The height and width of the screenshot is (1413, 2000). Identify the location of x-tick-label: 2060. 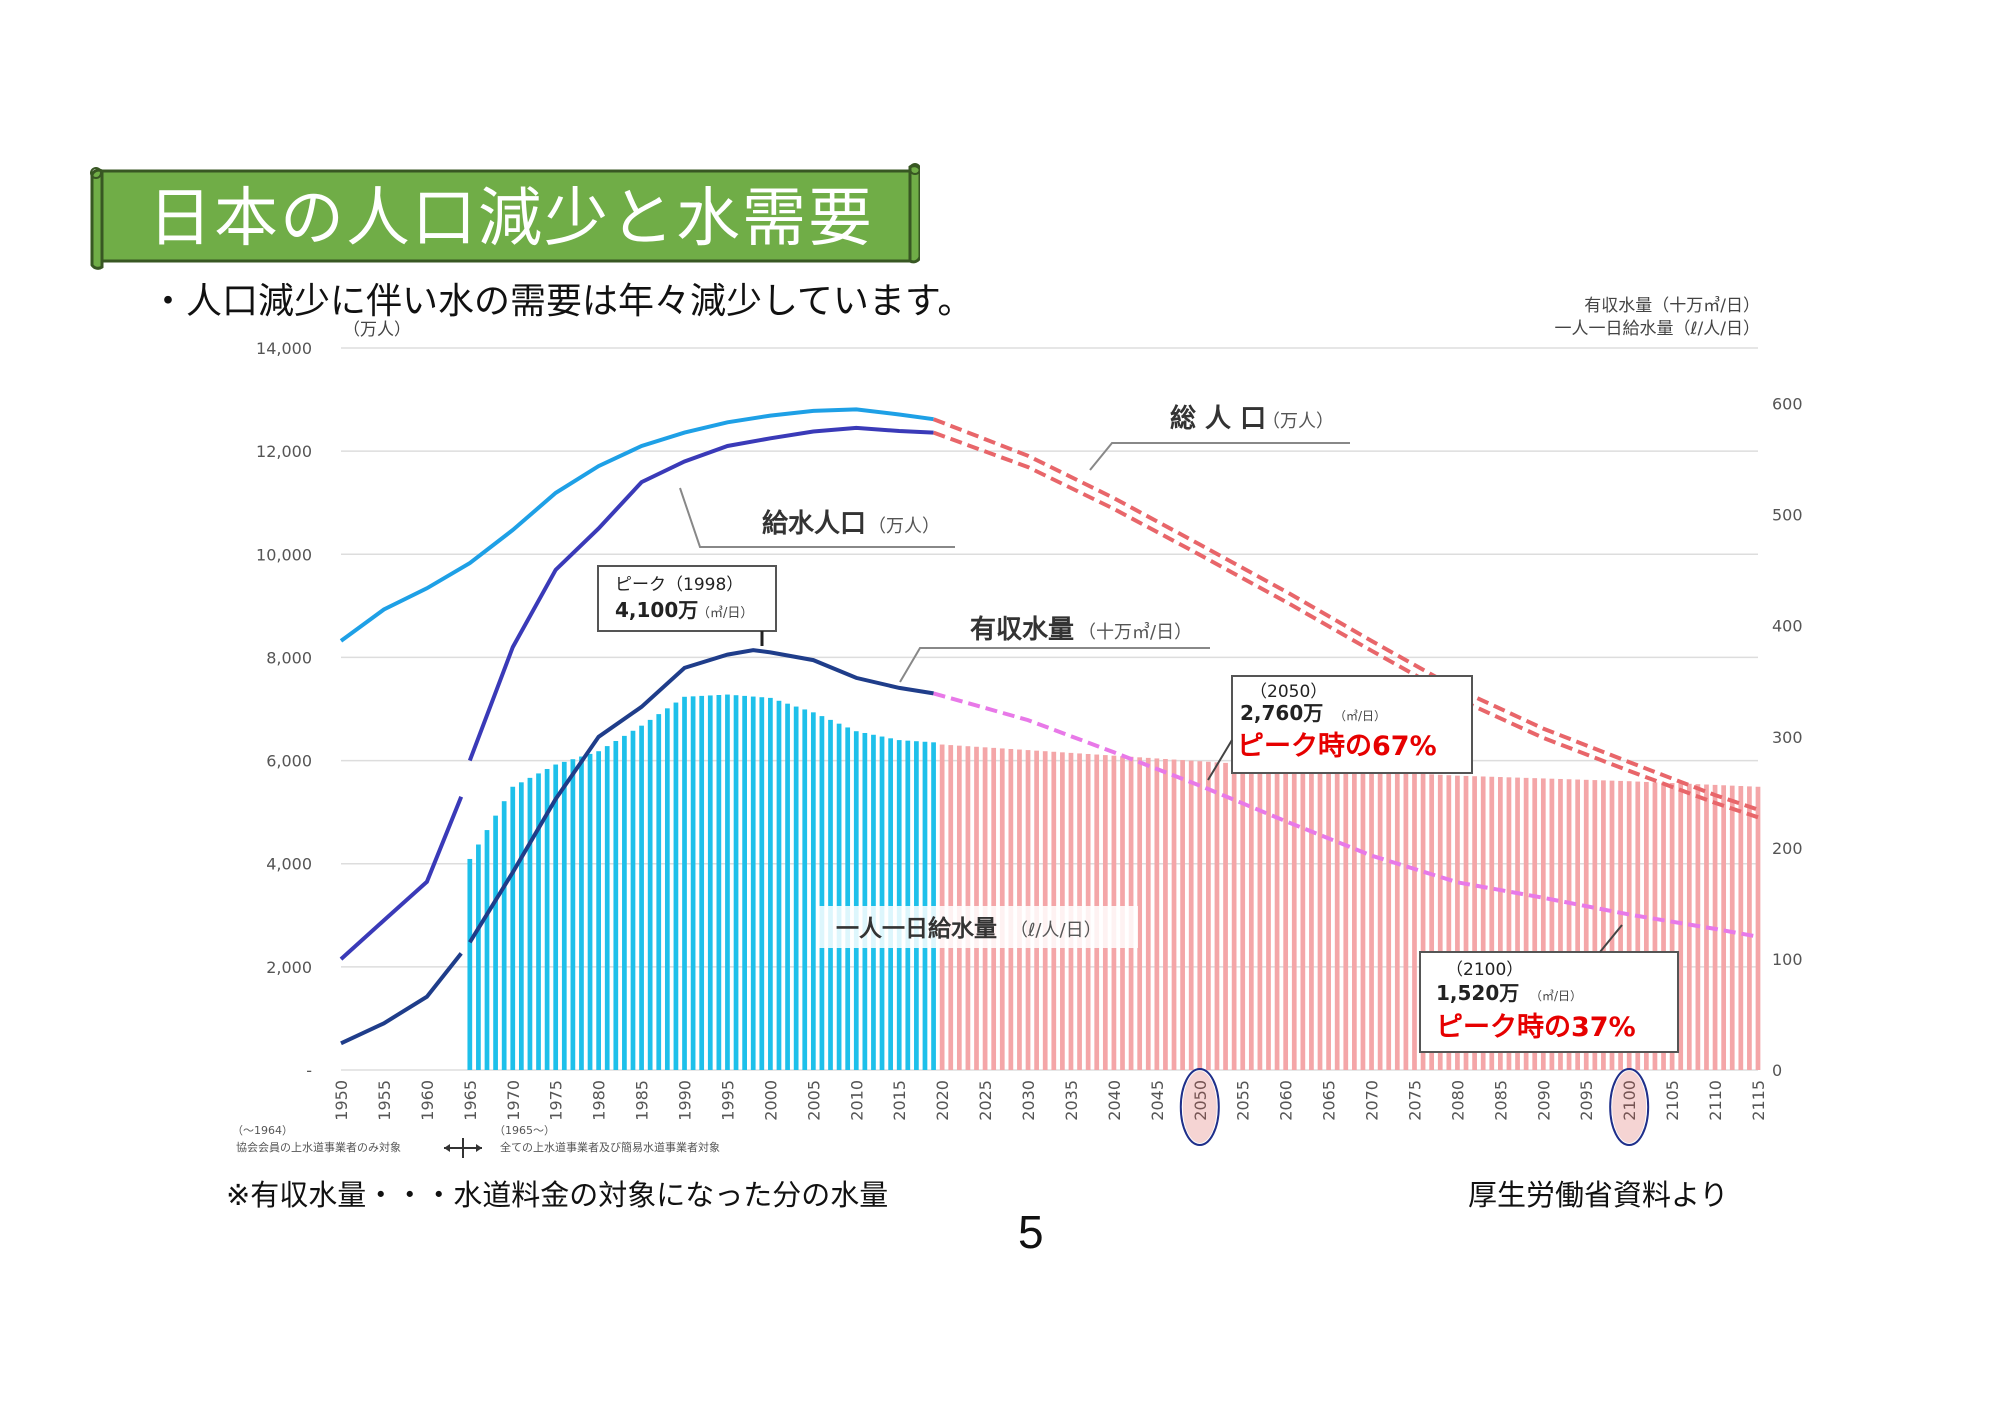
(1286, 1100).